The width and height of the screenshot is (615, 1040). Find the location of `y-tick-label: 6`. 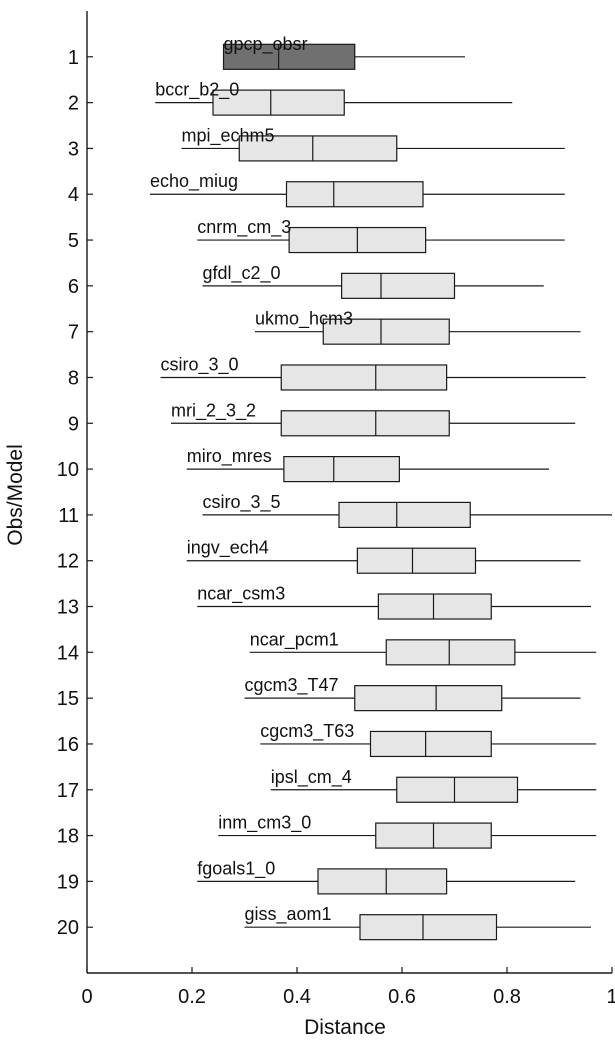

y-tick-label: 6 is located at coordinates (73, 287).